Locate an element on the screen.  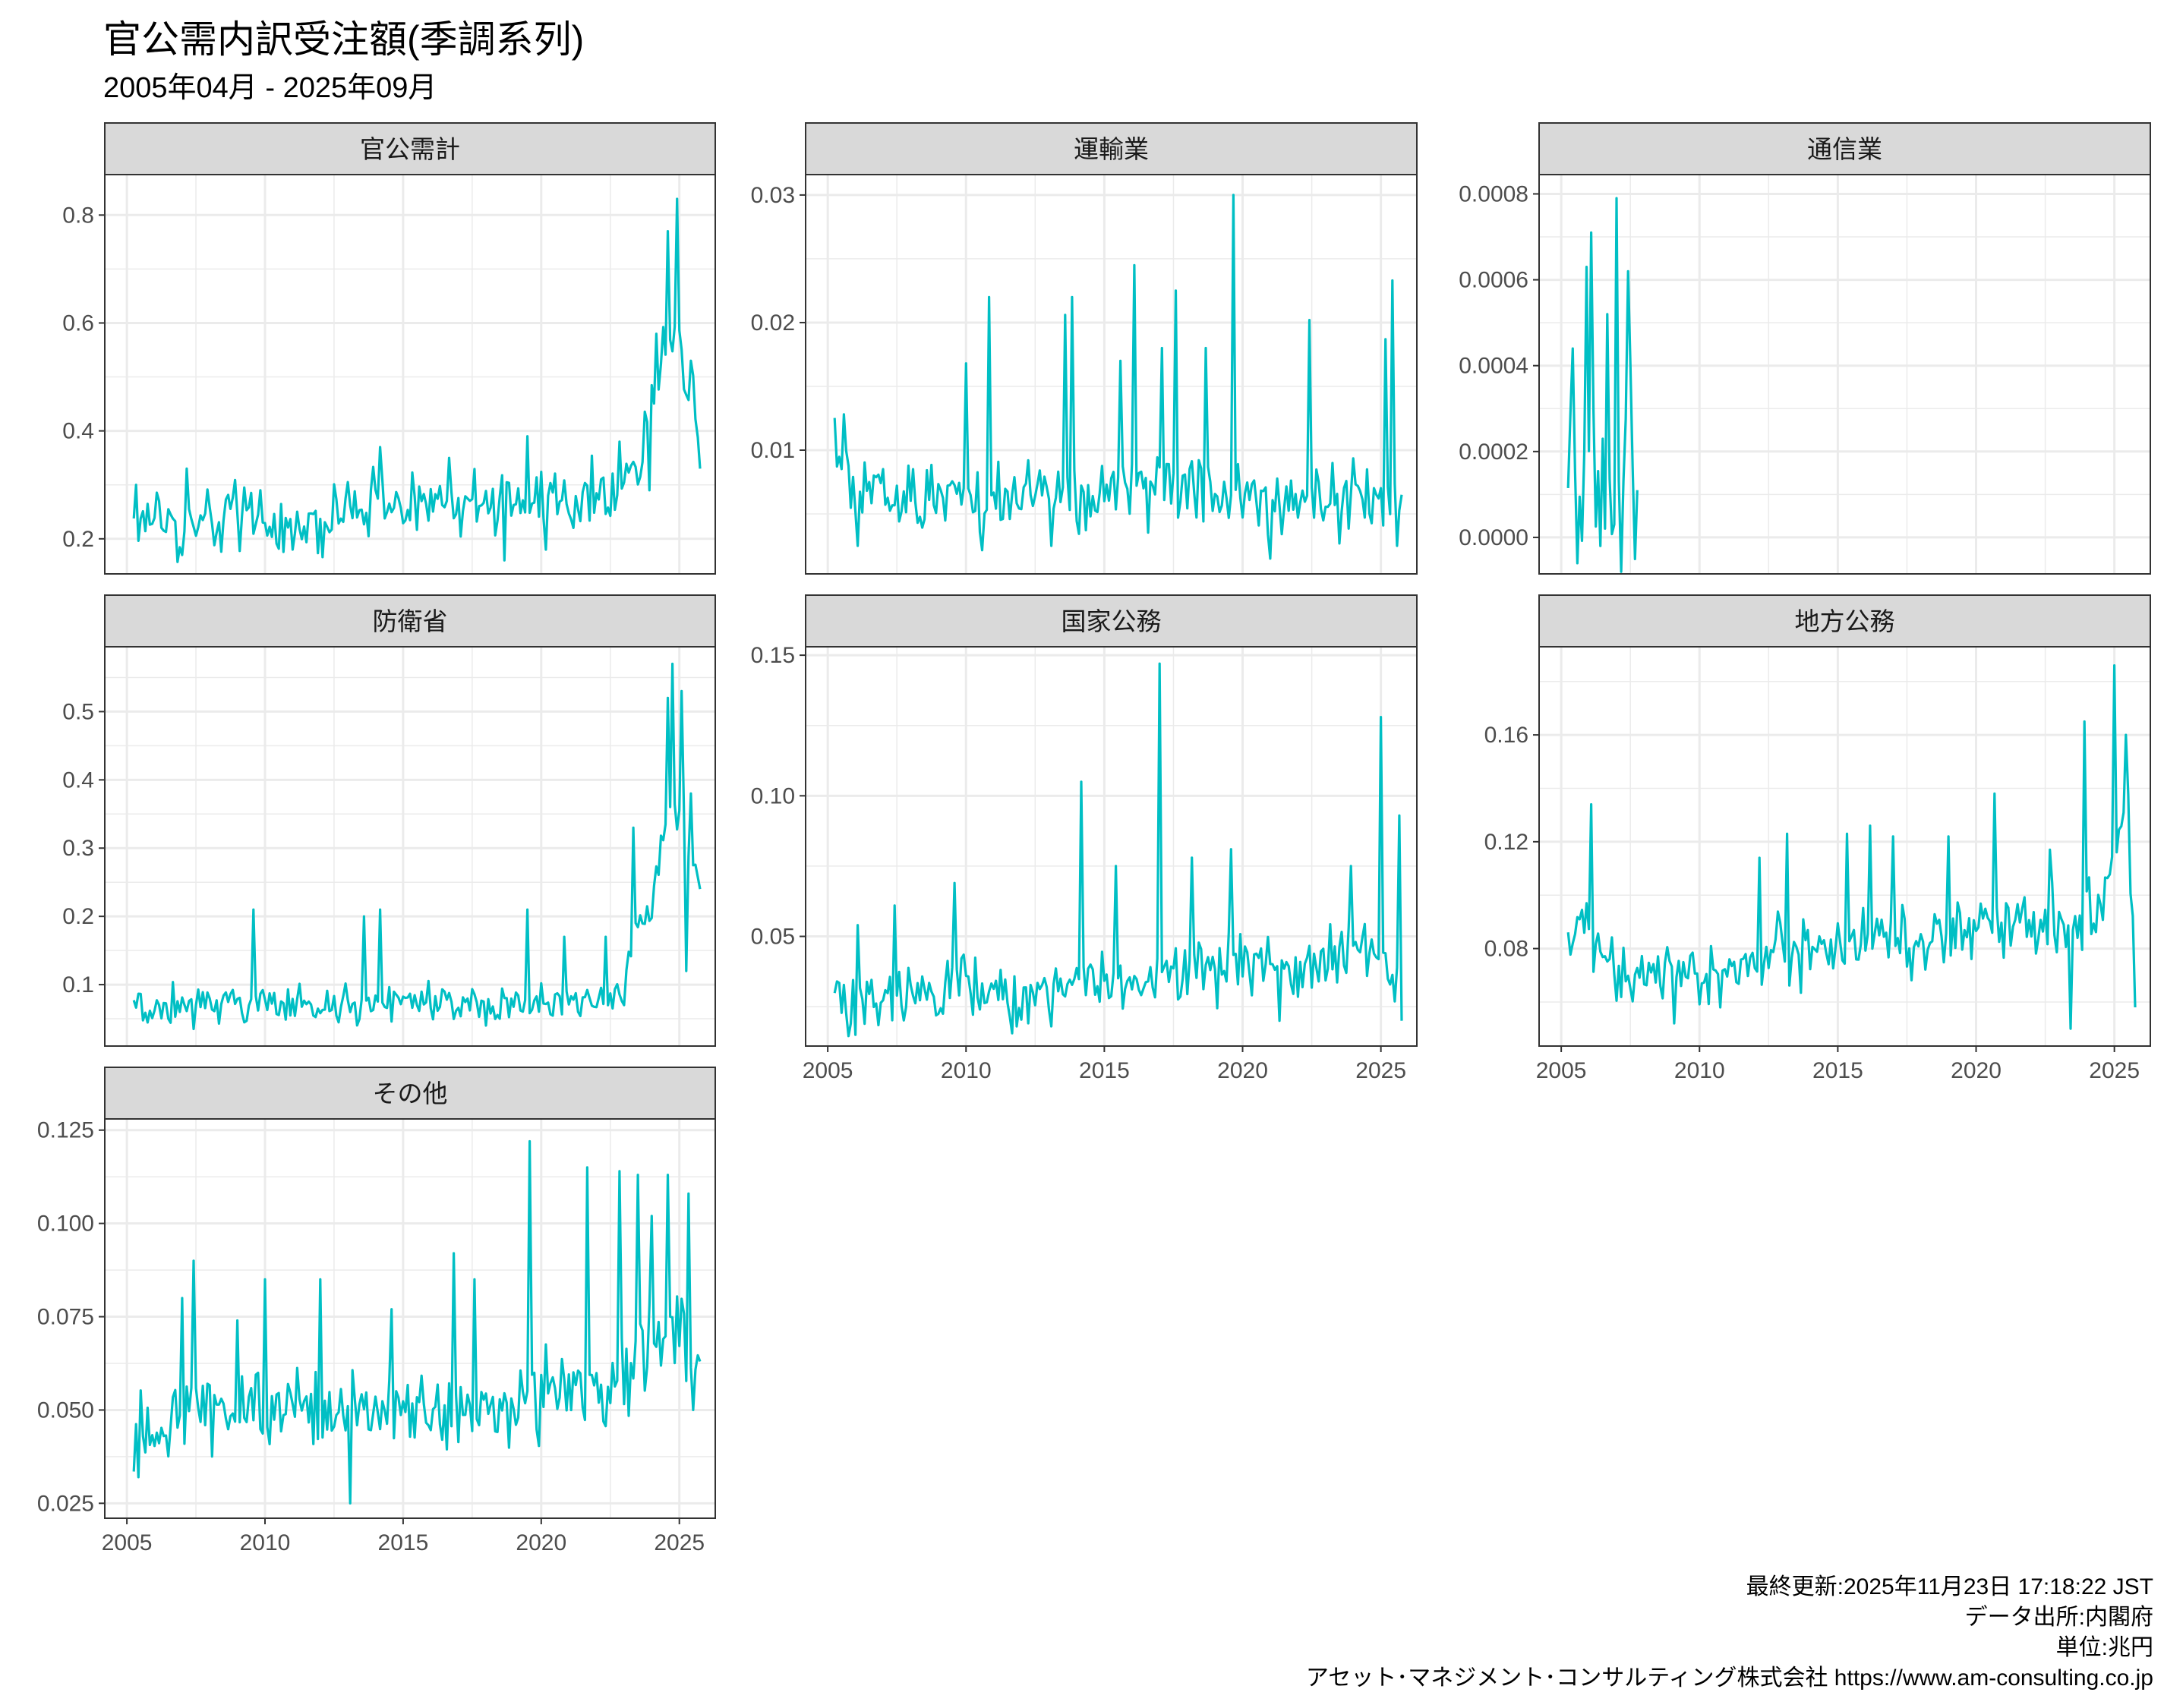
facet-strip-label: 防衛省 is located at coordinates (410, 621).